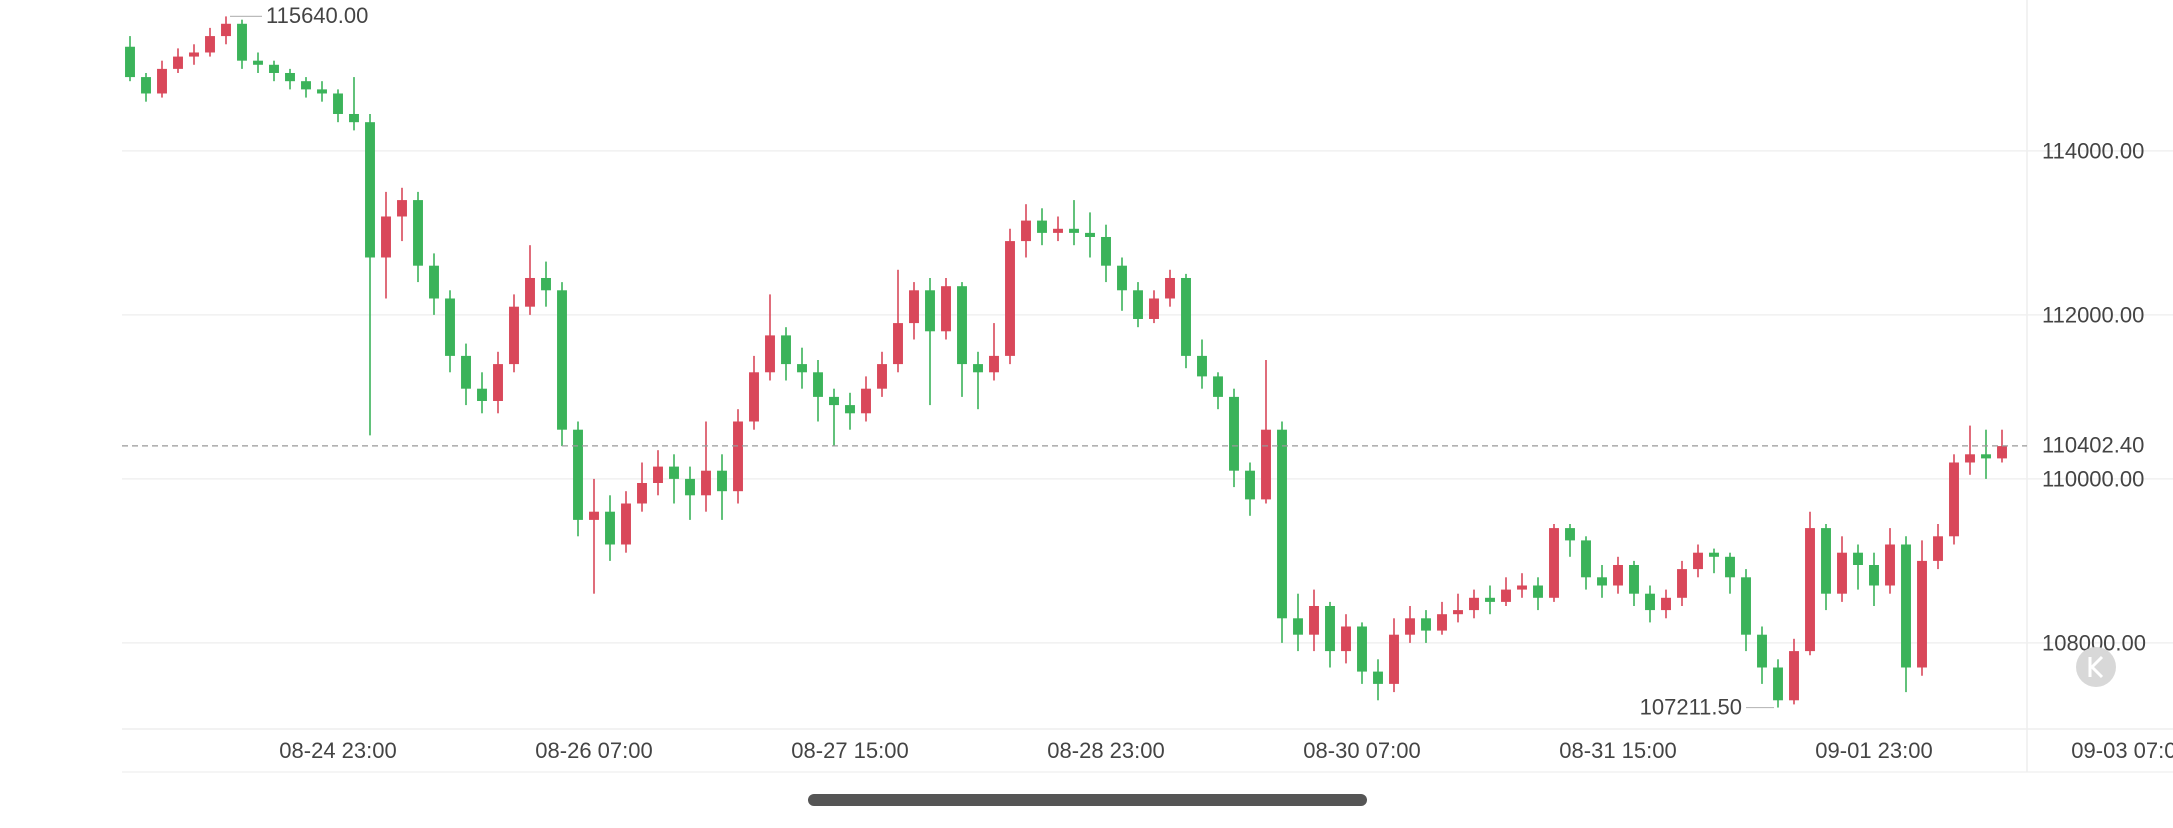 The height and width of the screenshot is (828, 2173). I want to click on x-tick-label: 08-26 07:00, so click(593, 750).